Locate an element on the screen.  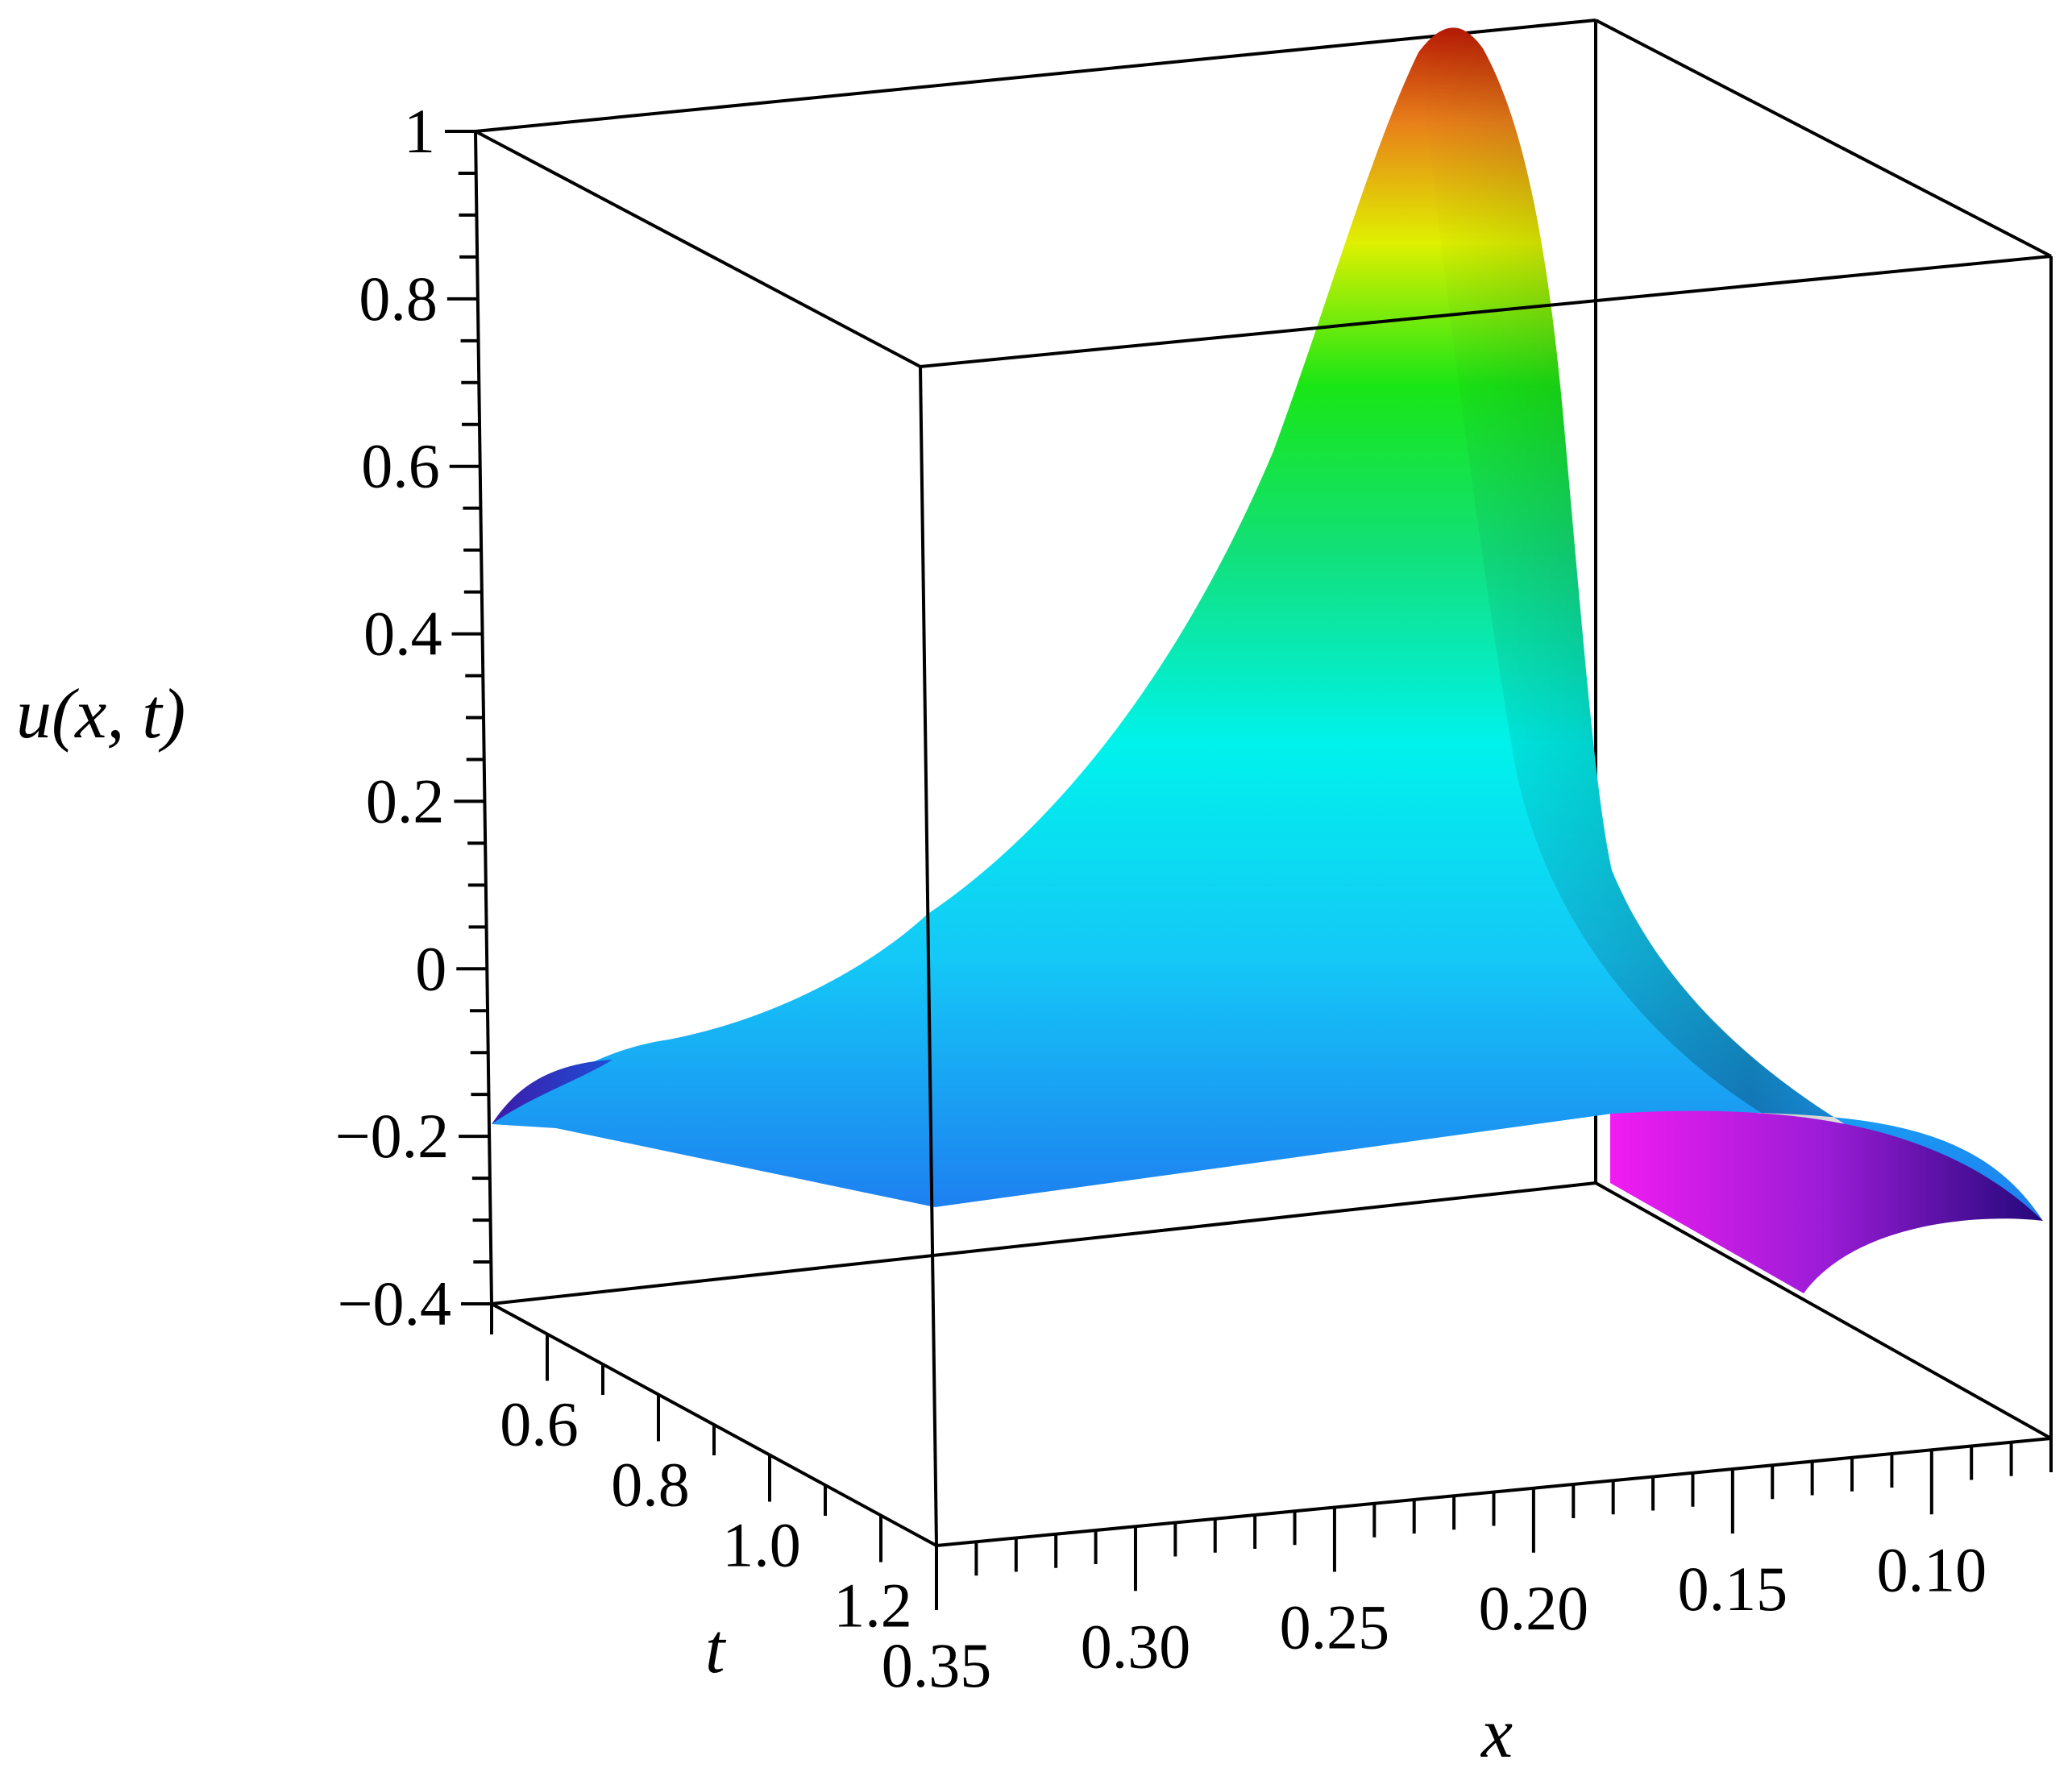
t-tick-label: 1.0 is located at coordinates (761, 1545).